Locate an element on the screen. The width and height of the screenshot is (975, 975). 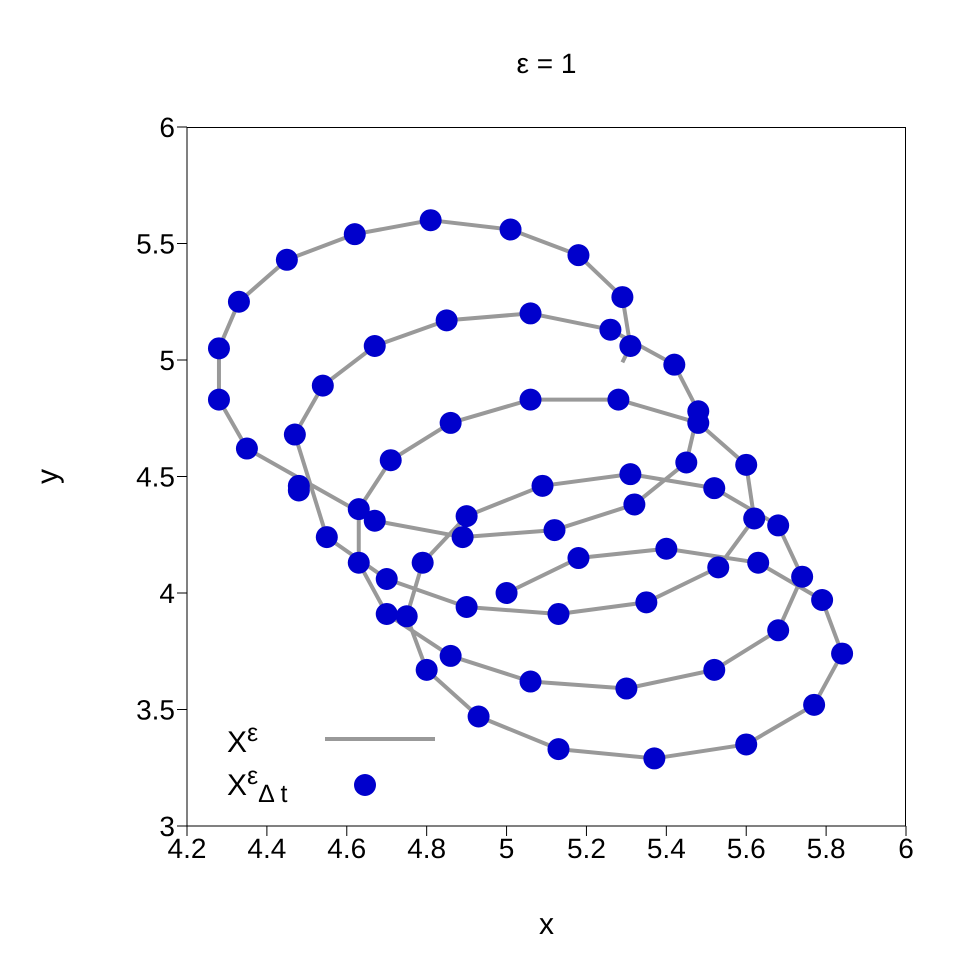
x-tick-label: 5 is located at coordinates (506, 848).